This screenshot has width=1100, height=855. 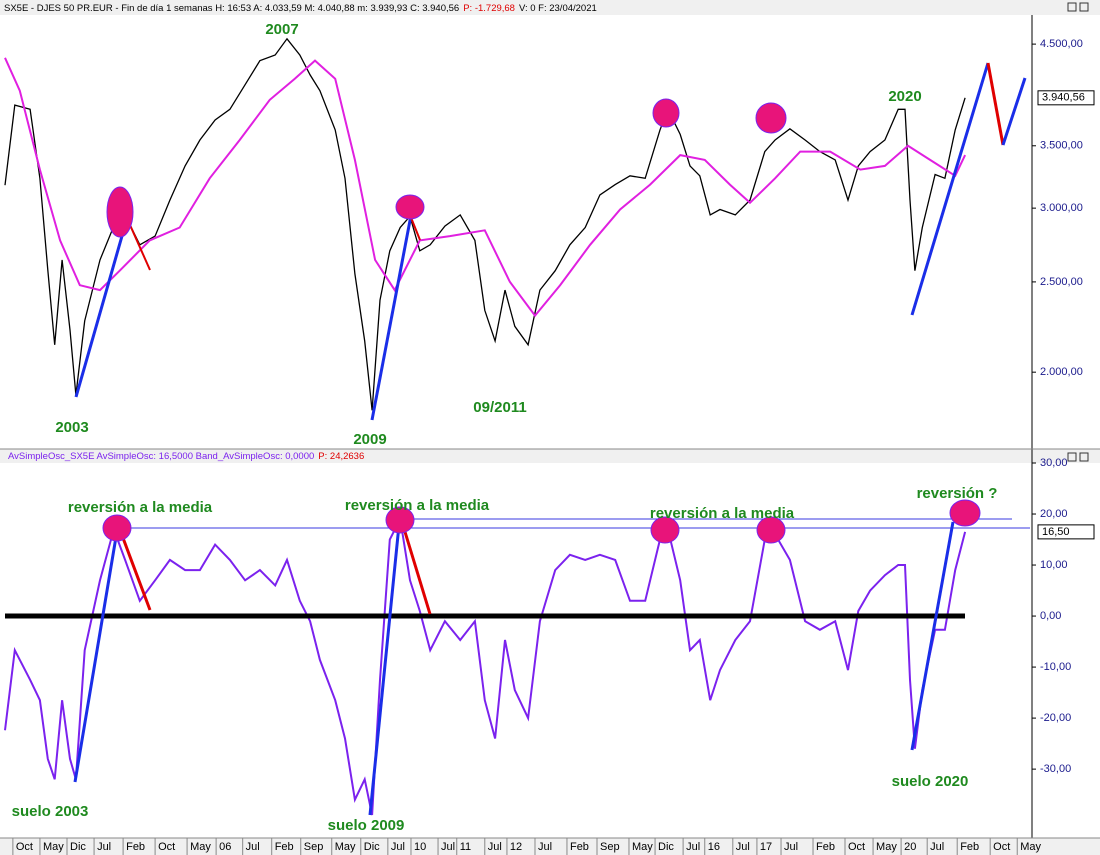 What do you see at coordinates (1061, 44) in the screenshot?
I see `y-tick-label: 4.500,00` at bounding box center [1061, 44].